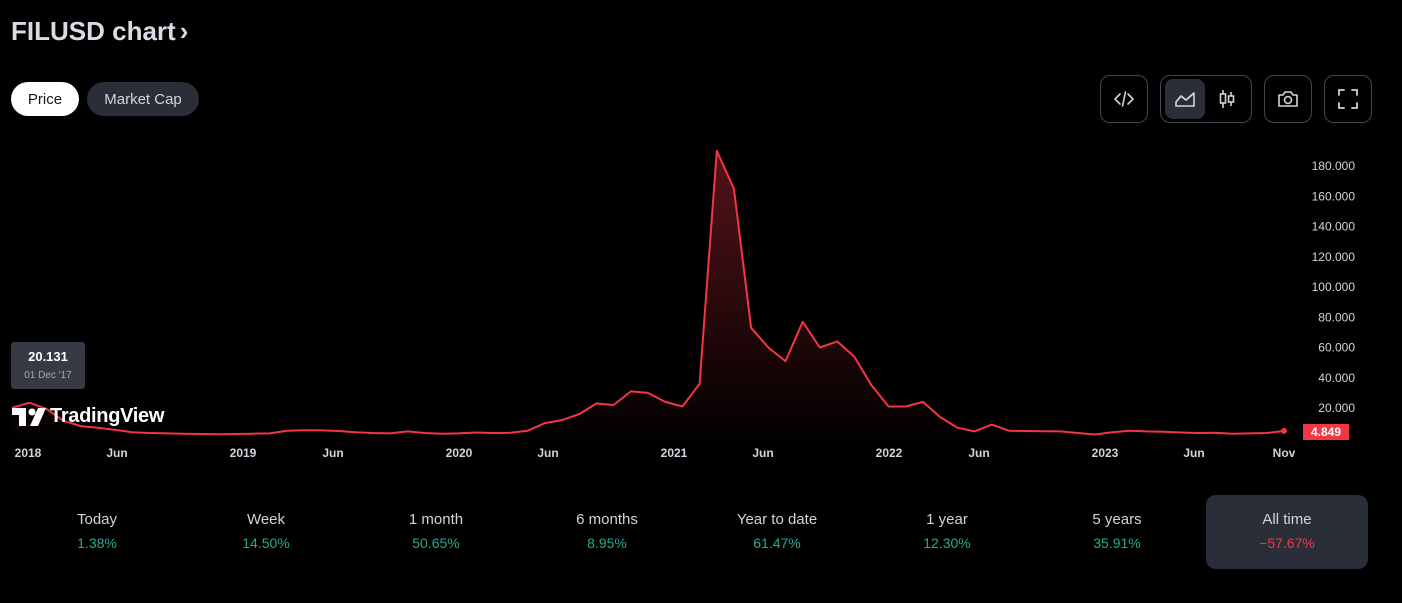 Image resolution: width=1402 pixels, height=603 pixels. Describe the element at coordinates (1334, 196) in the screenshot. I see `y-tick-label: 160.000` at that location.